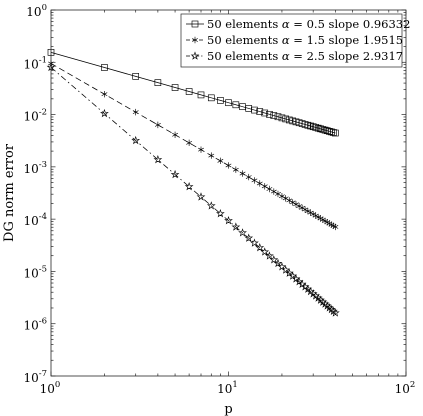 This screenshot has height=416, width=423. I want to click on y-tick-label: 10⁻⁷, so click(35, 377).